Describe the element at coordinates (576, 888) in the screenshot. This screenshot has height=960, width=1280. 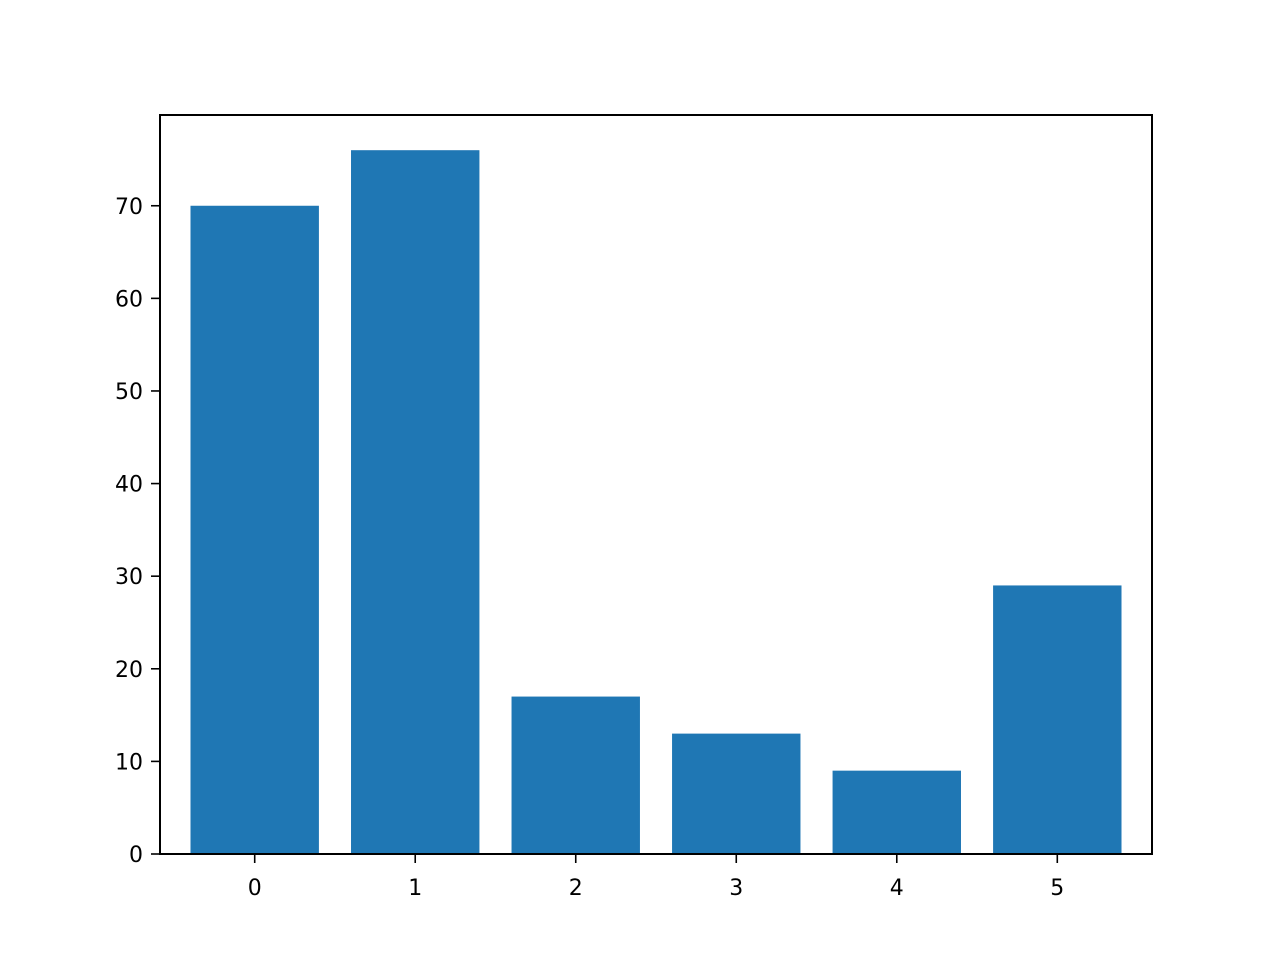
I see `x-tick-label-2: 2` at that location.